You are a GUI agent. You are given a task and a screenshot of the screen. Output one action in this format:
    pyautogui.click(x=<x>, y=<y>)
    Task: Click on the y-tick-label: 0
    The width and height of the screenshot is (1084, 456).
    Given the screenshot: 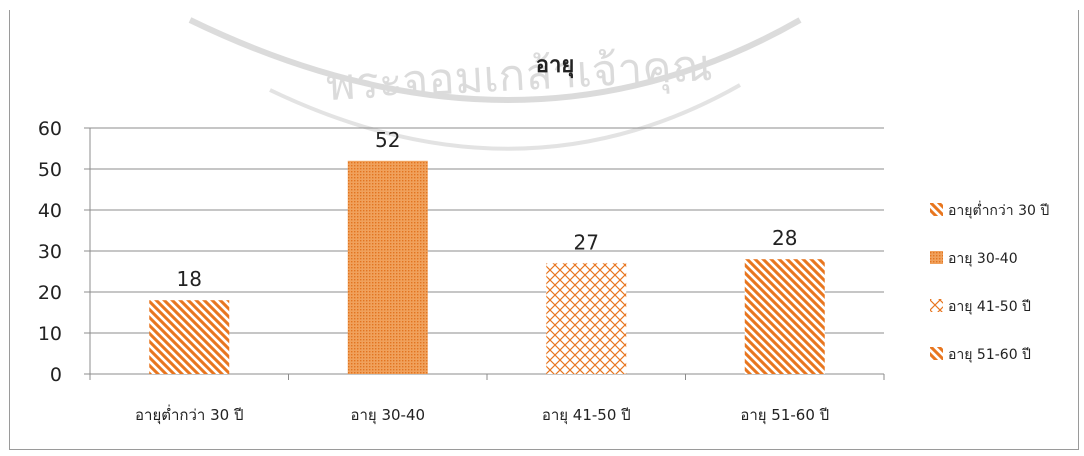 What is the action you would take?
    pyautogui.click(x=56, y=375)
    